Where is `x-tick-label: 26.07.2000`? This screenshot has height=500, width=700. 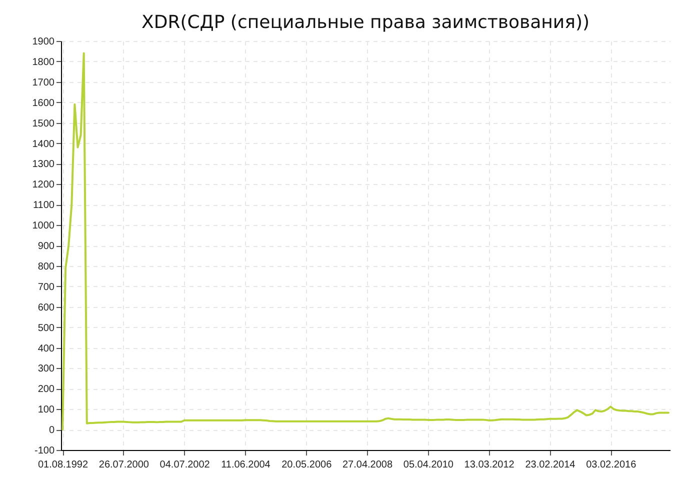 x-tick-label: 26.07.2000 is located at coordinates (124, 465).